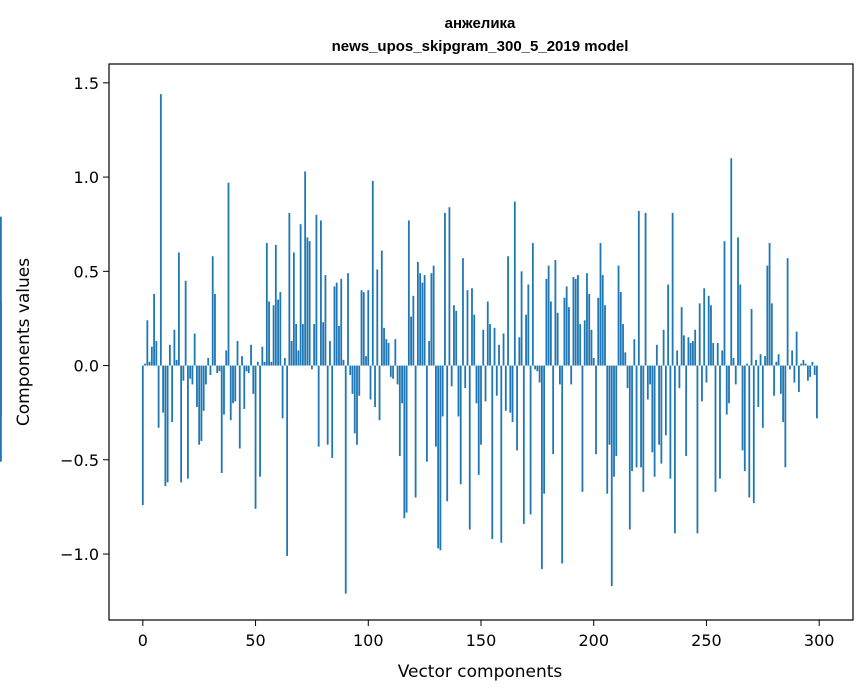 This screenshot has height=700, width=867. Describe the element at coordinates (79, 554) in the screenshot. I see `y-tick-label: −1.0` at that location.